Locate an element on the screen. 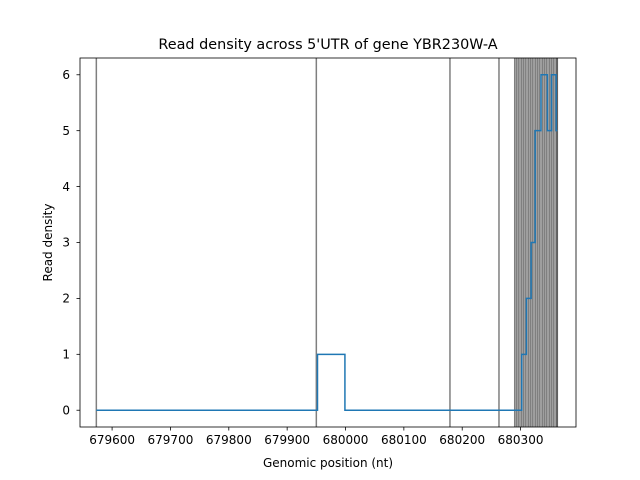 This screenshot has height=480, width=640. y-tick-label: 6 is located at coordinates (66, 75).